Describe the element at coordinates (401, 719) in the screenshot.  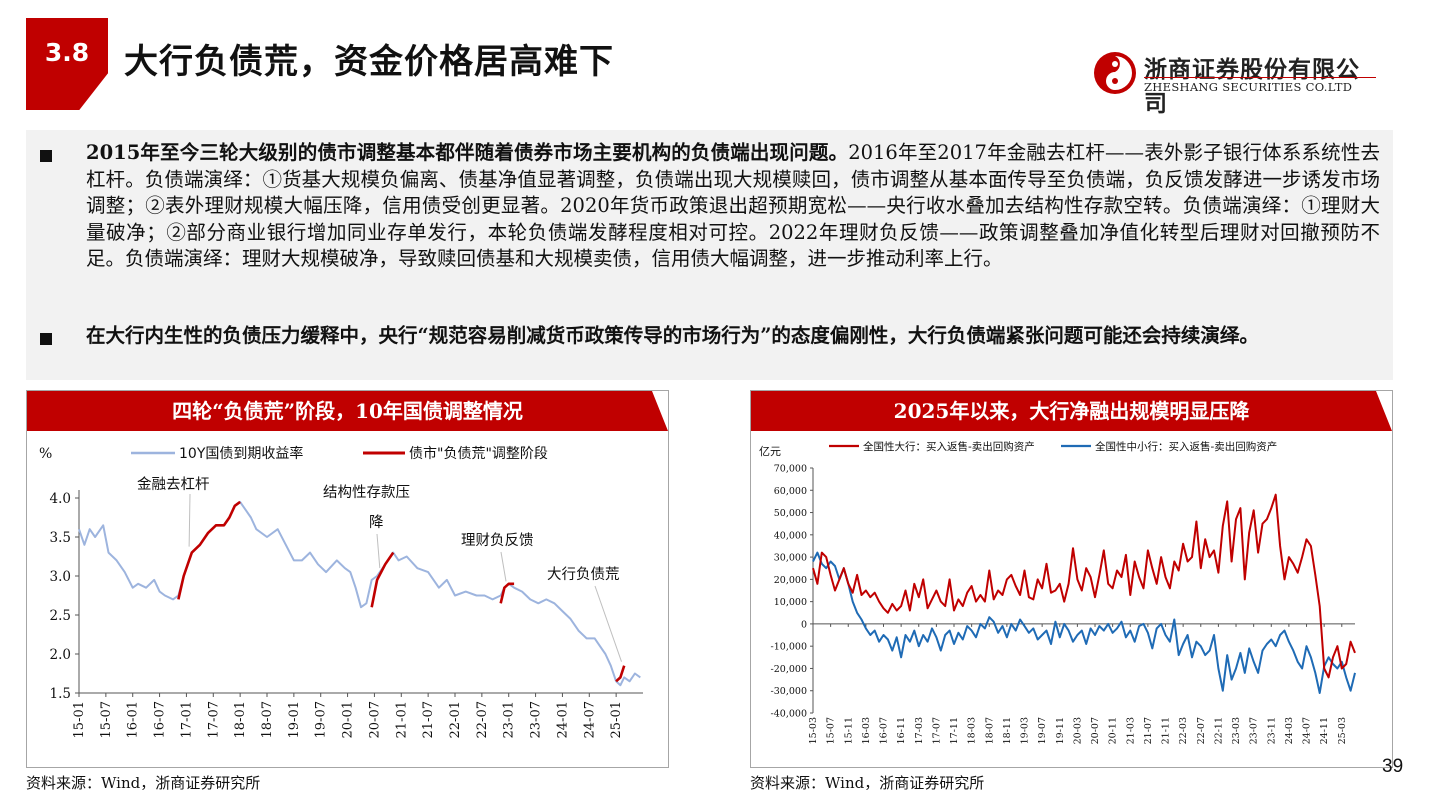
I see `x-tick-label: 21-01` at that location.